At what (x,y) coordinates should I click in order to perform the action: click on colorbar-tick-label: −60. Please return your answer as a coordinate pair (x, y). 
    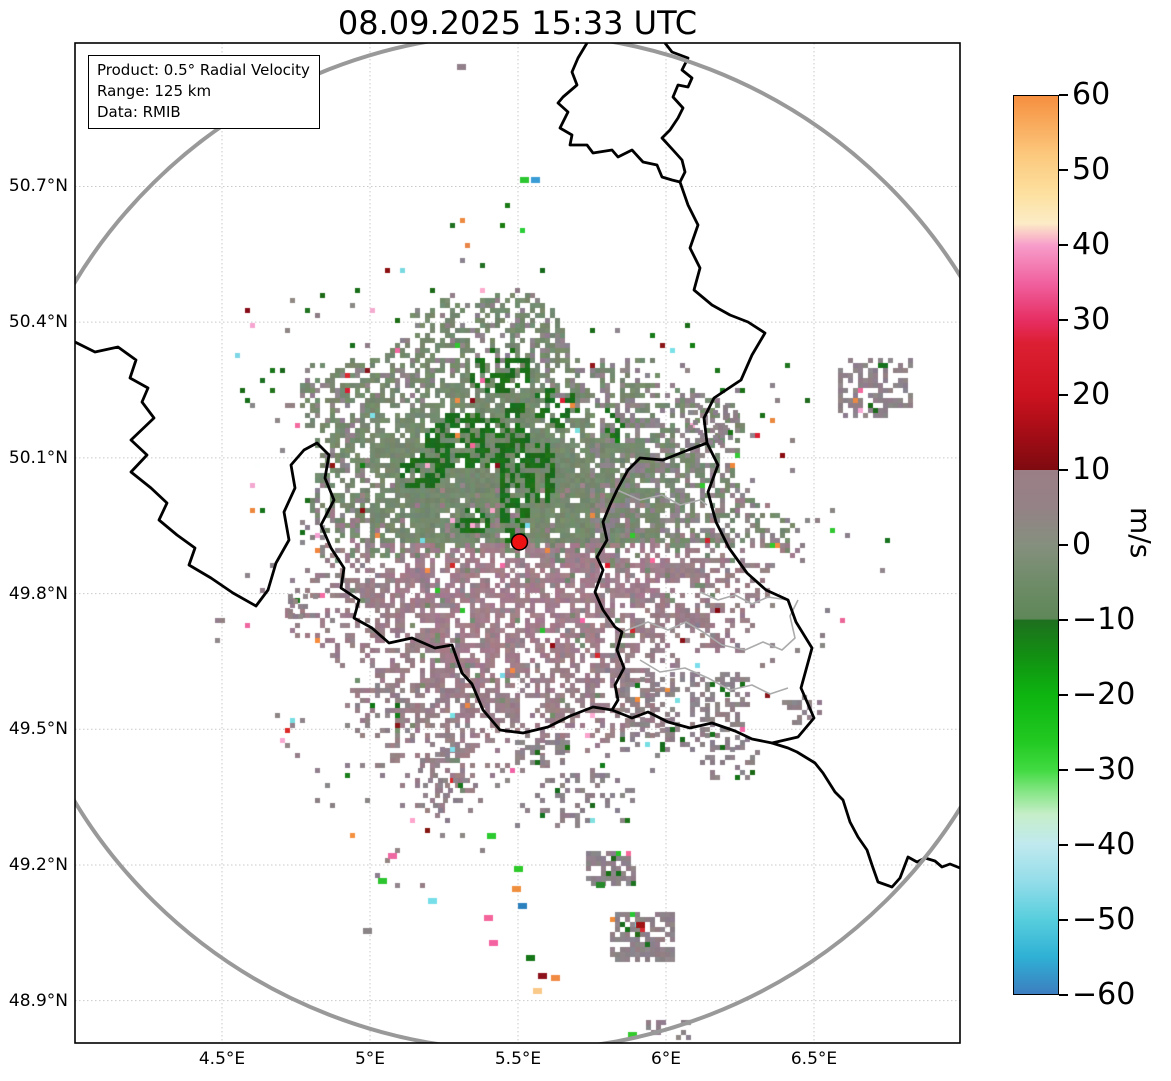
    Looking at the image, I should click on (1104, 994).